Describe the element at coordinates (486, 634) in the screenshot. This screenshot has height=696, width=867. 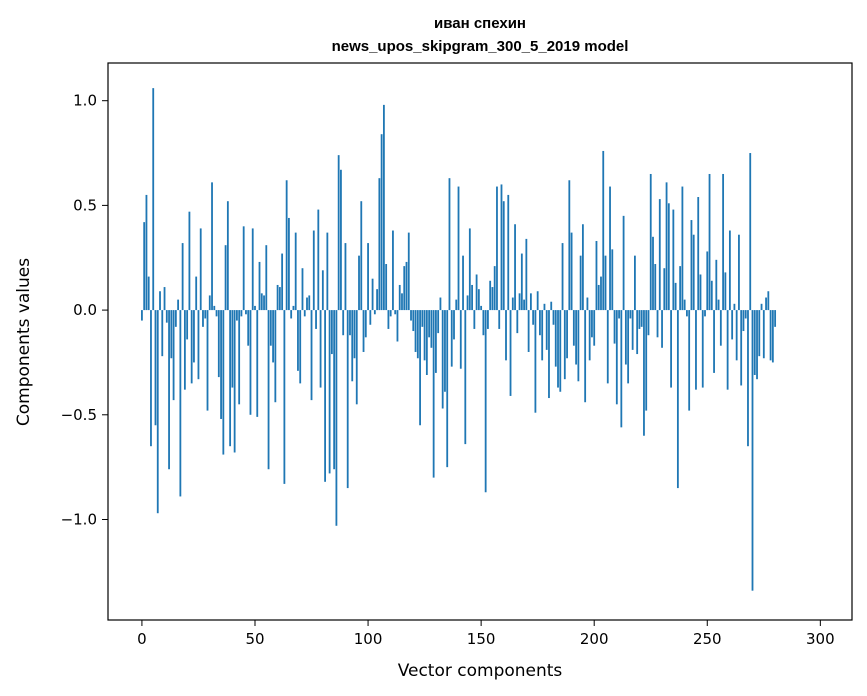
I see `x-axis-ticks: 0 50 100 150 200 250 300` at that location.